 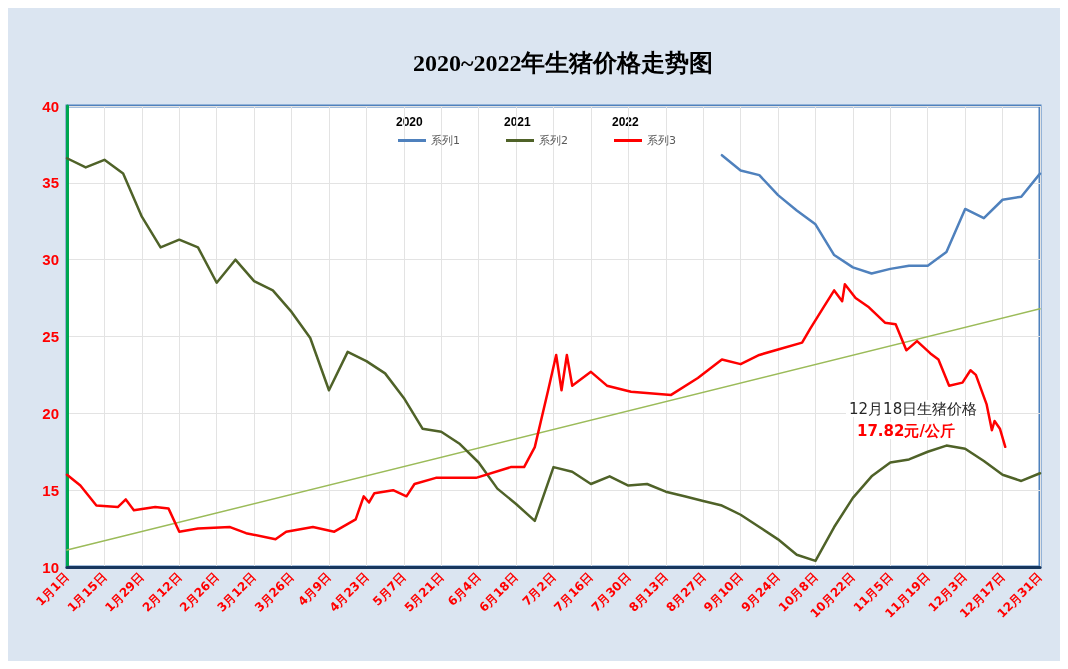 I want to click on y-tick-label: 25, so click(x=50, y=336).